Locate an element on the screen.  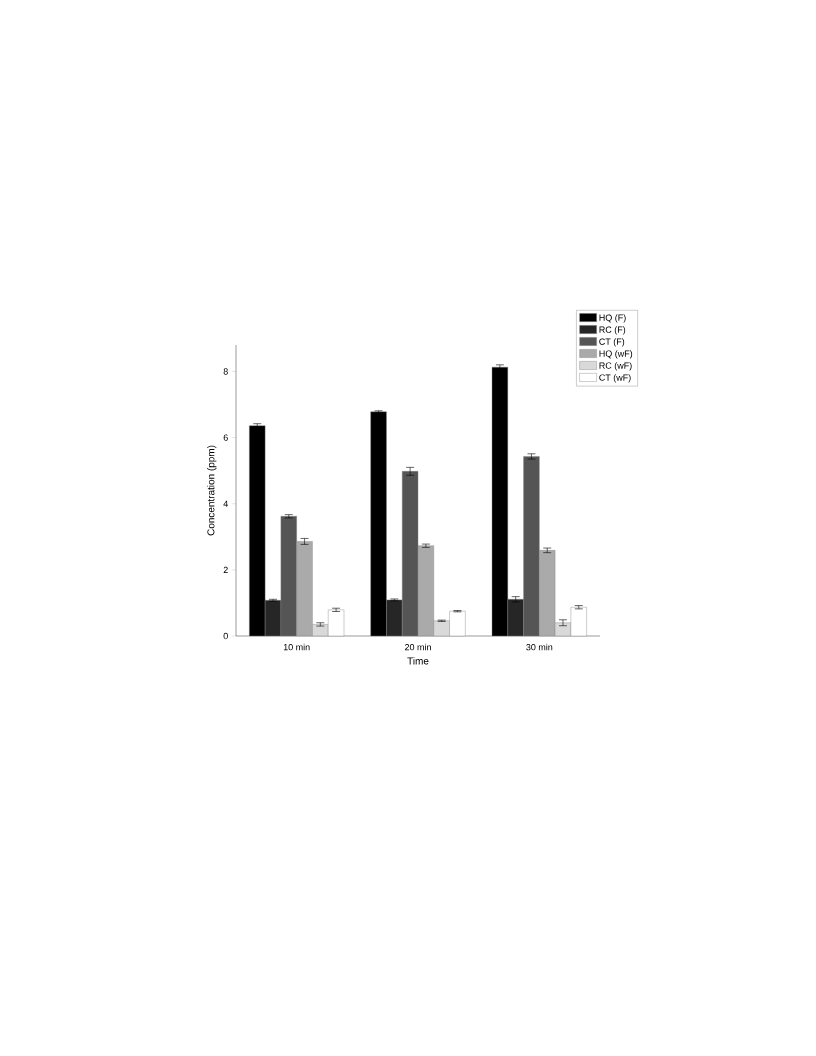
y-tick-label: 4 is located at coordinates (225, 503).